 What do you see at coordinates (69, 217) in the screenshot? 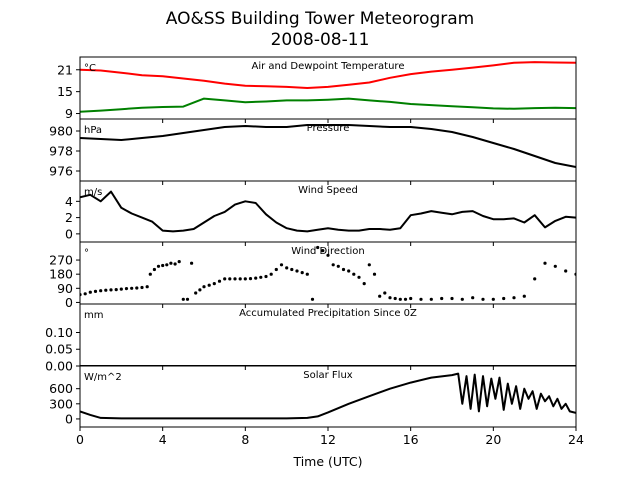
I see `wind-speed-ytick-label: 2` at bounding box center [69, 217].